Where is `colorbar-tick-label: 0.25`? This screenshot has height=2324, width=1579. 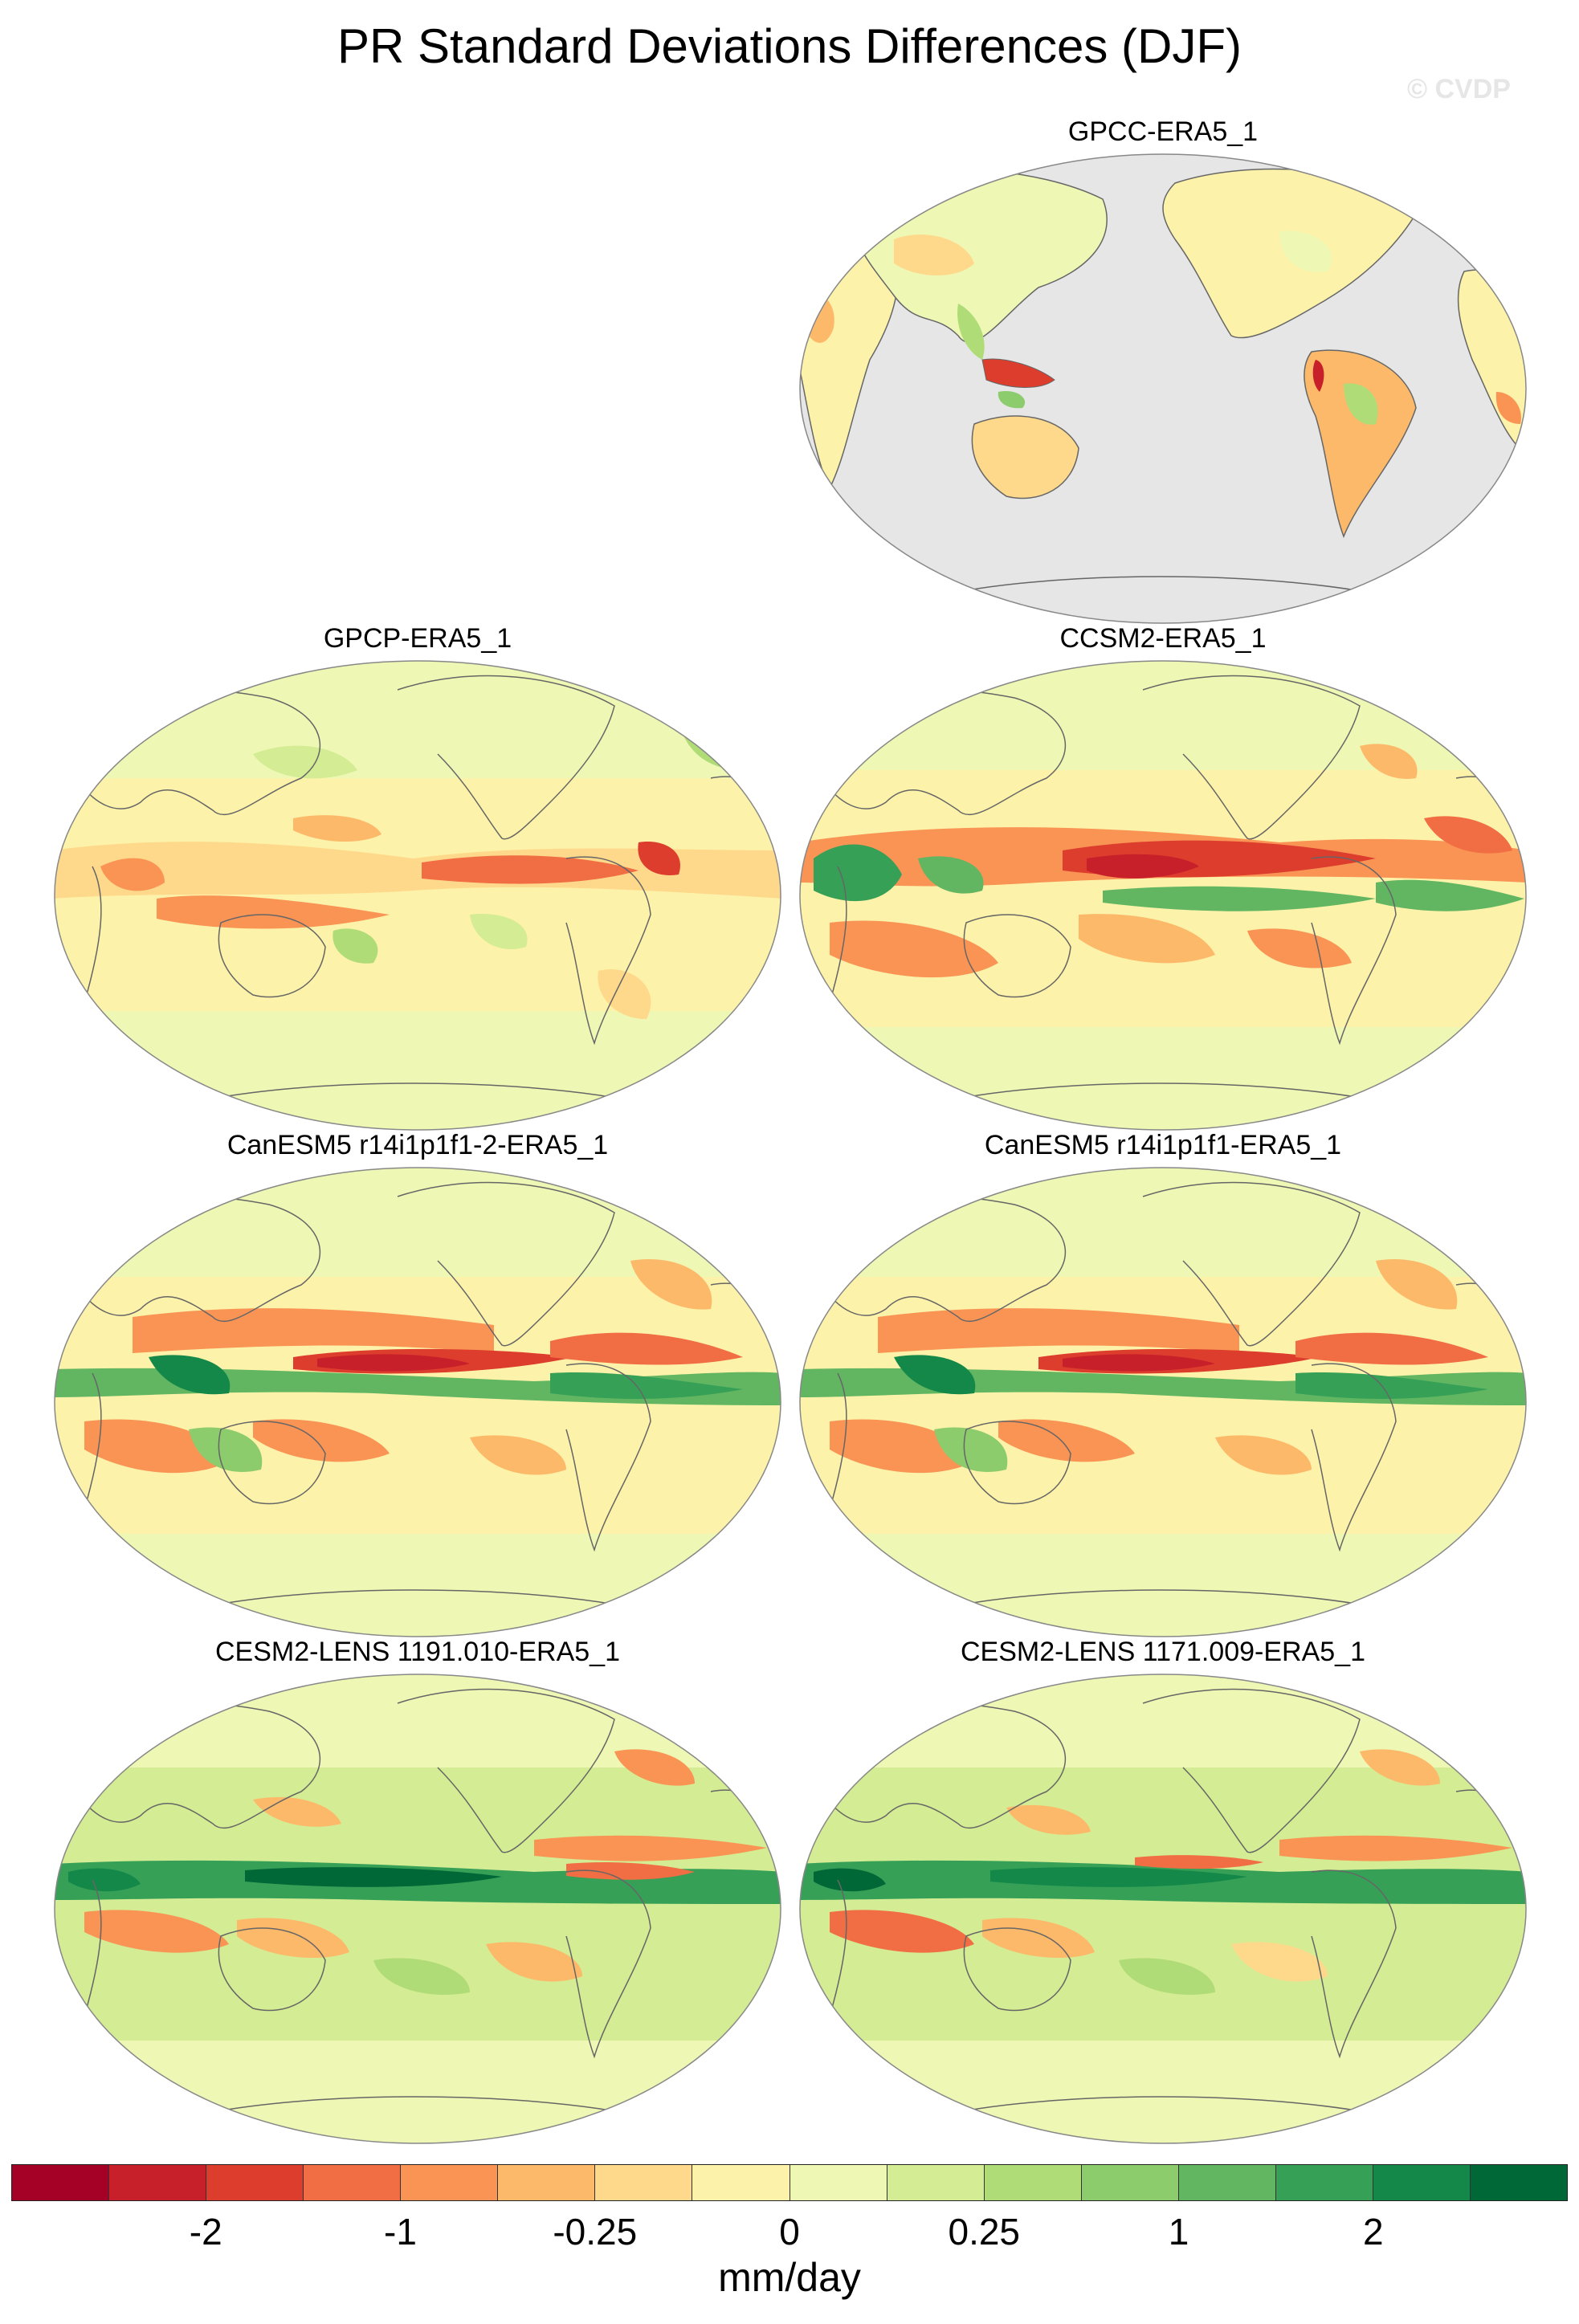 colorbar-tick-label: 0.25 is located at coordinates (984, 2232).